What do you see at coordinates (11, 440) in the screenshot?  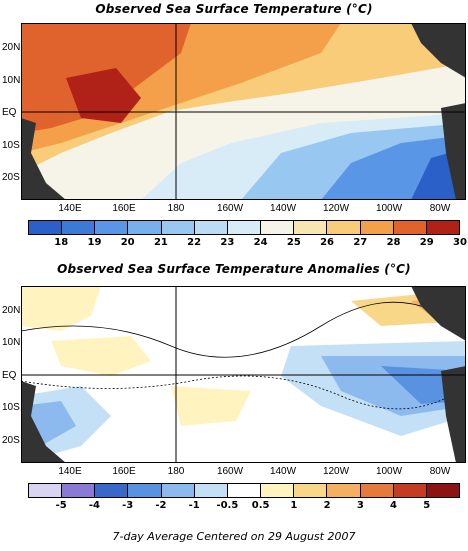 I see `anom-lat-20s: 20S` at bounding box center [11, 440].